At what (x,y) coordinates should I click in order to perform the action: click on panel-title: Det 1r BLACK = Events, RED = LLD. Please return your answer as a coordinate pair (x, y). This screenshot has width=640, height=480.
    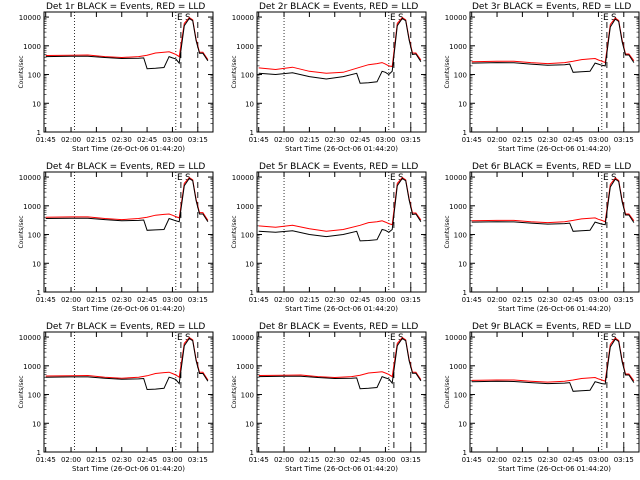
    Looking at the image, I should click on (125, 7).